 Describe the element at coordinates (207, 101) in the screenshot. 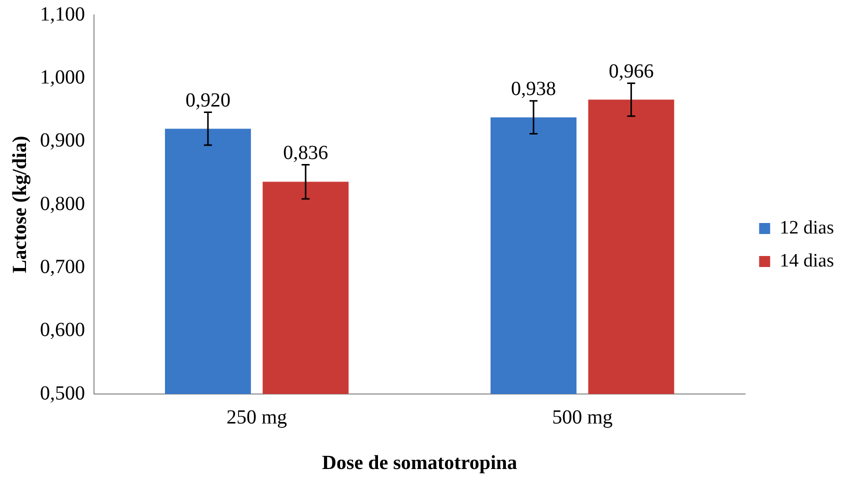

I see `data-label: 0,920` at that location.